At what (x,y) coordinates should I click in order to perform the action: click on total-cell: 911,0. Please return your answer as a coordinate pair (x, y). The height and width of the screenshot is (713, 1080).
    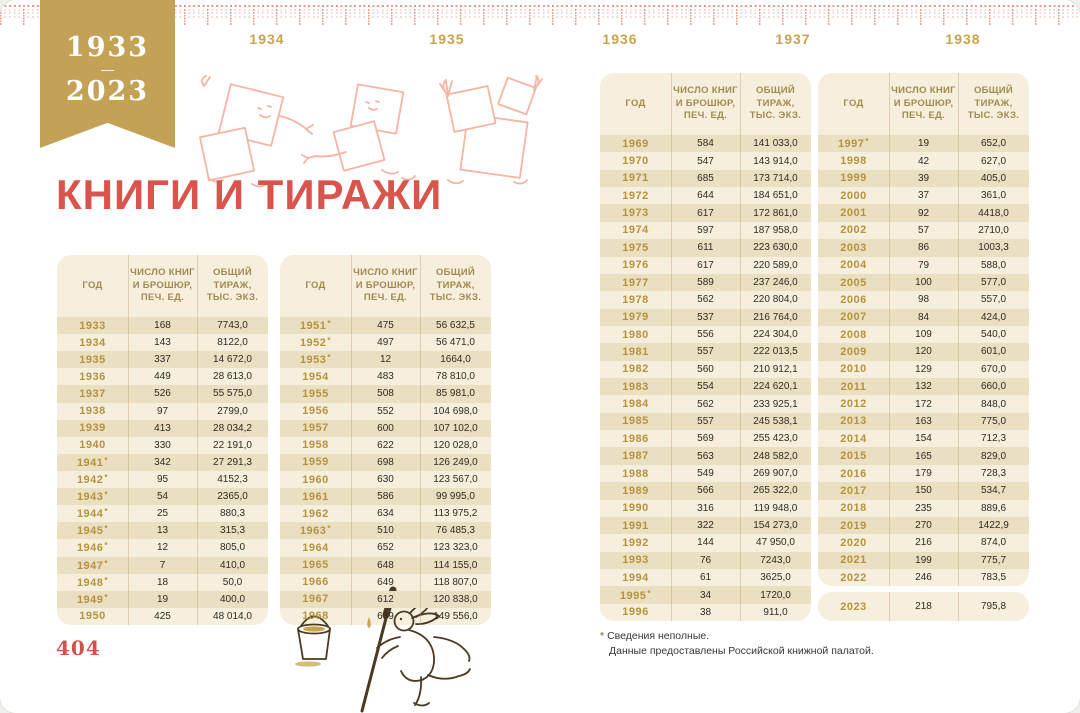
    Looking at the image, I should click on (775, 612).